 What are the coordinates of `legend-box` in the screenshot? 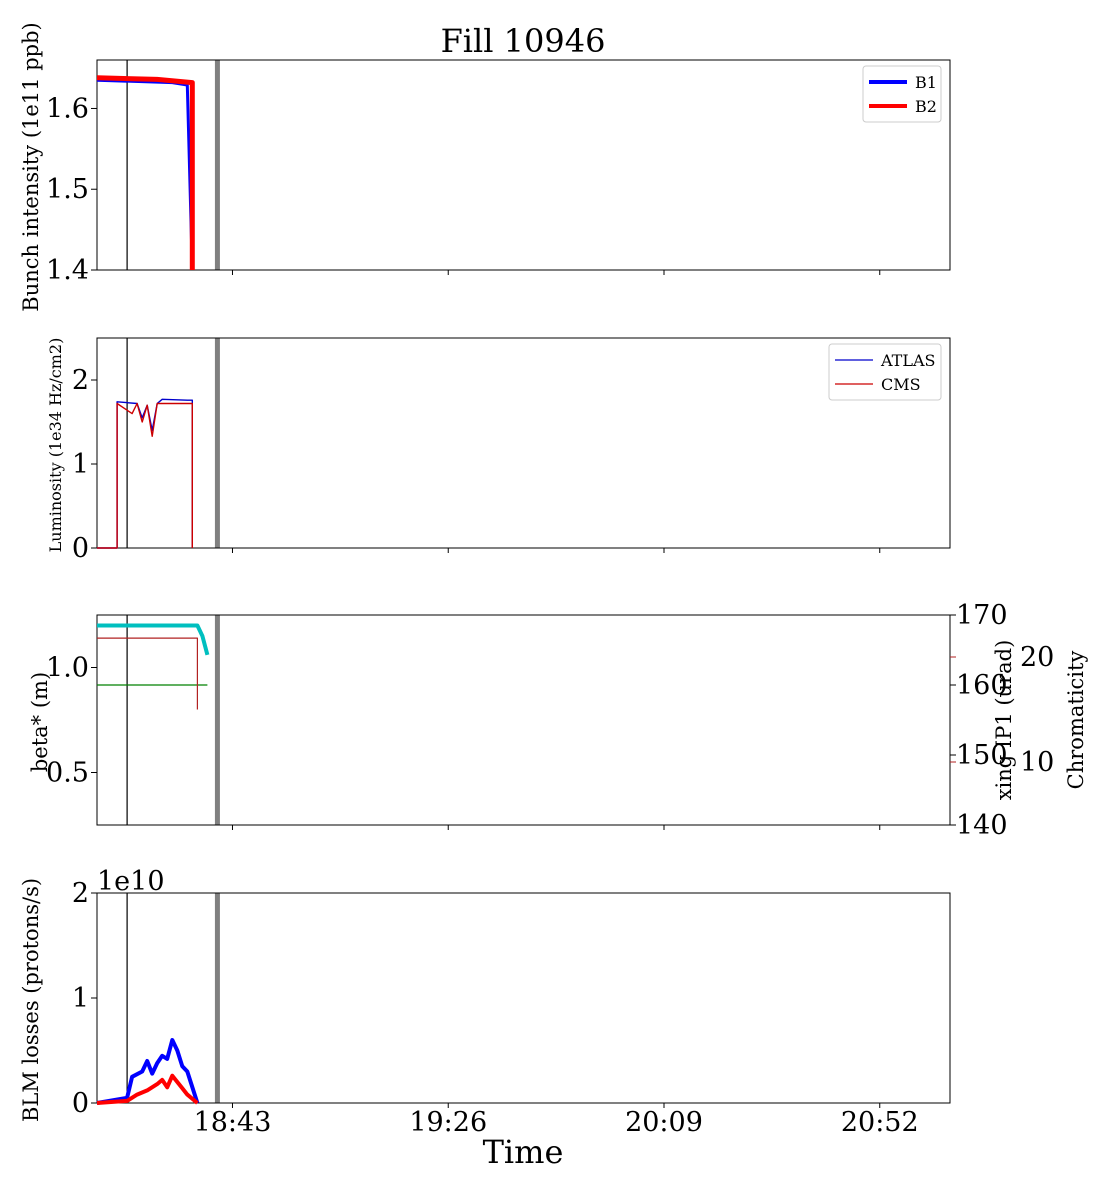 It's located at (885, 372).